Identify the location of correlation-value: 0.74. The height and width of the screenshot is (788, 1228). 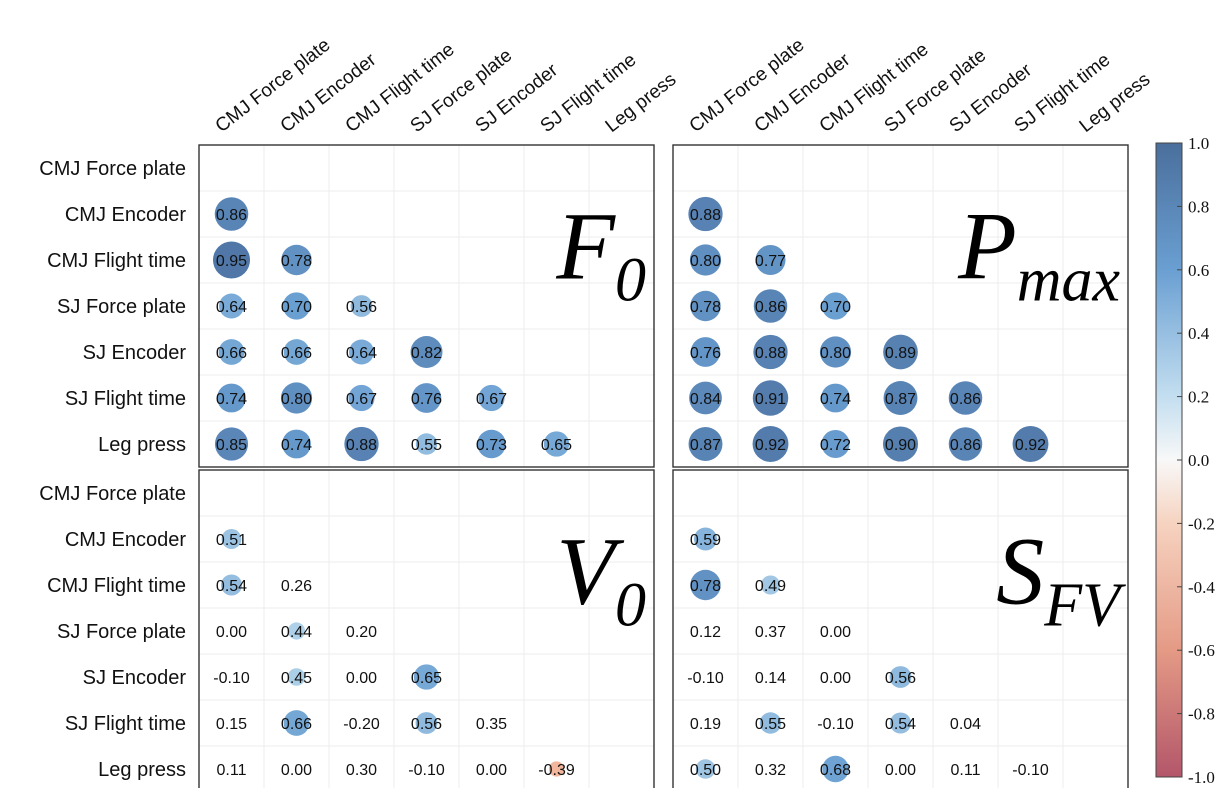
(835, 399).